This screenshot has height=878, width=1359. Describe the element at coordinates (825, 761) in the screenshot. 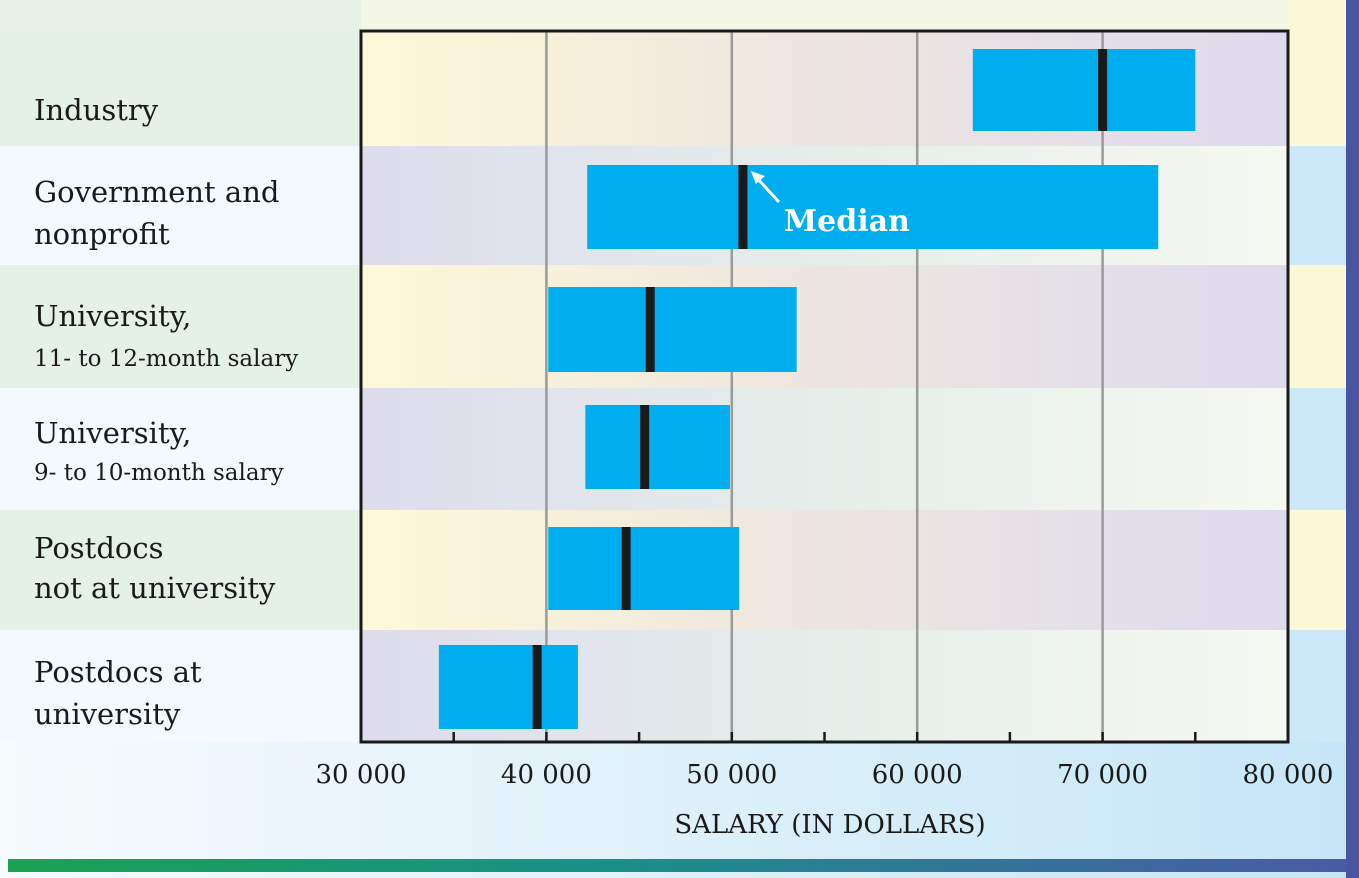

I see `x-axis-ticks: 30 000 40 000 50 000 60 000 70 000 80 000` at that location.